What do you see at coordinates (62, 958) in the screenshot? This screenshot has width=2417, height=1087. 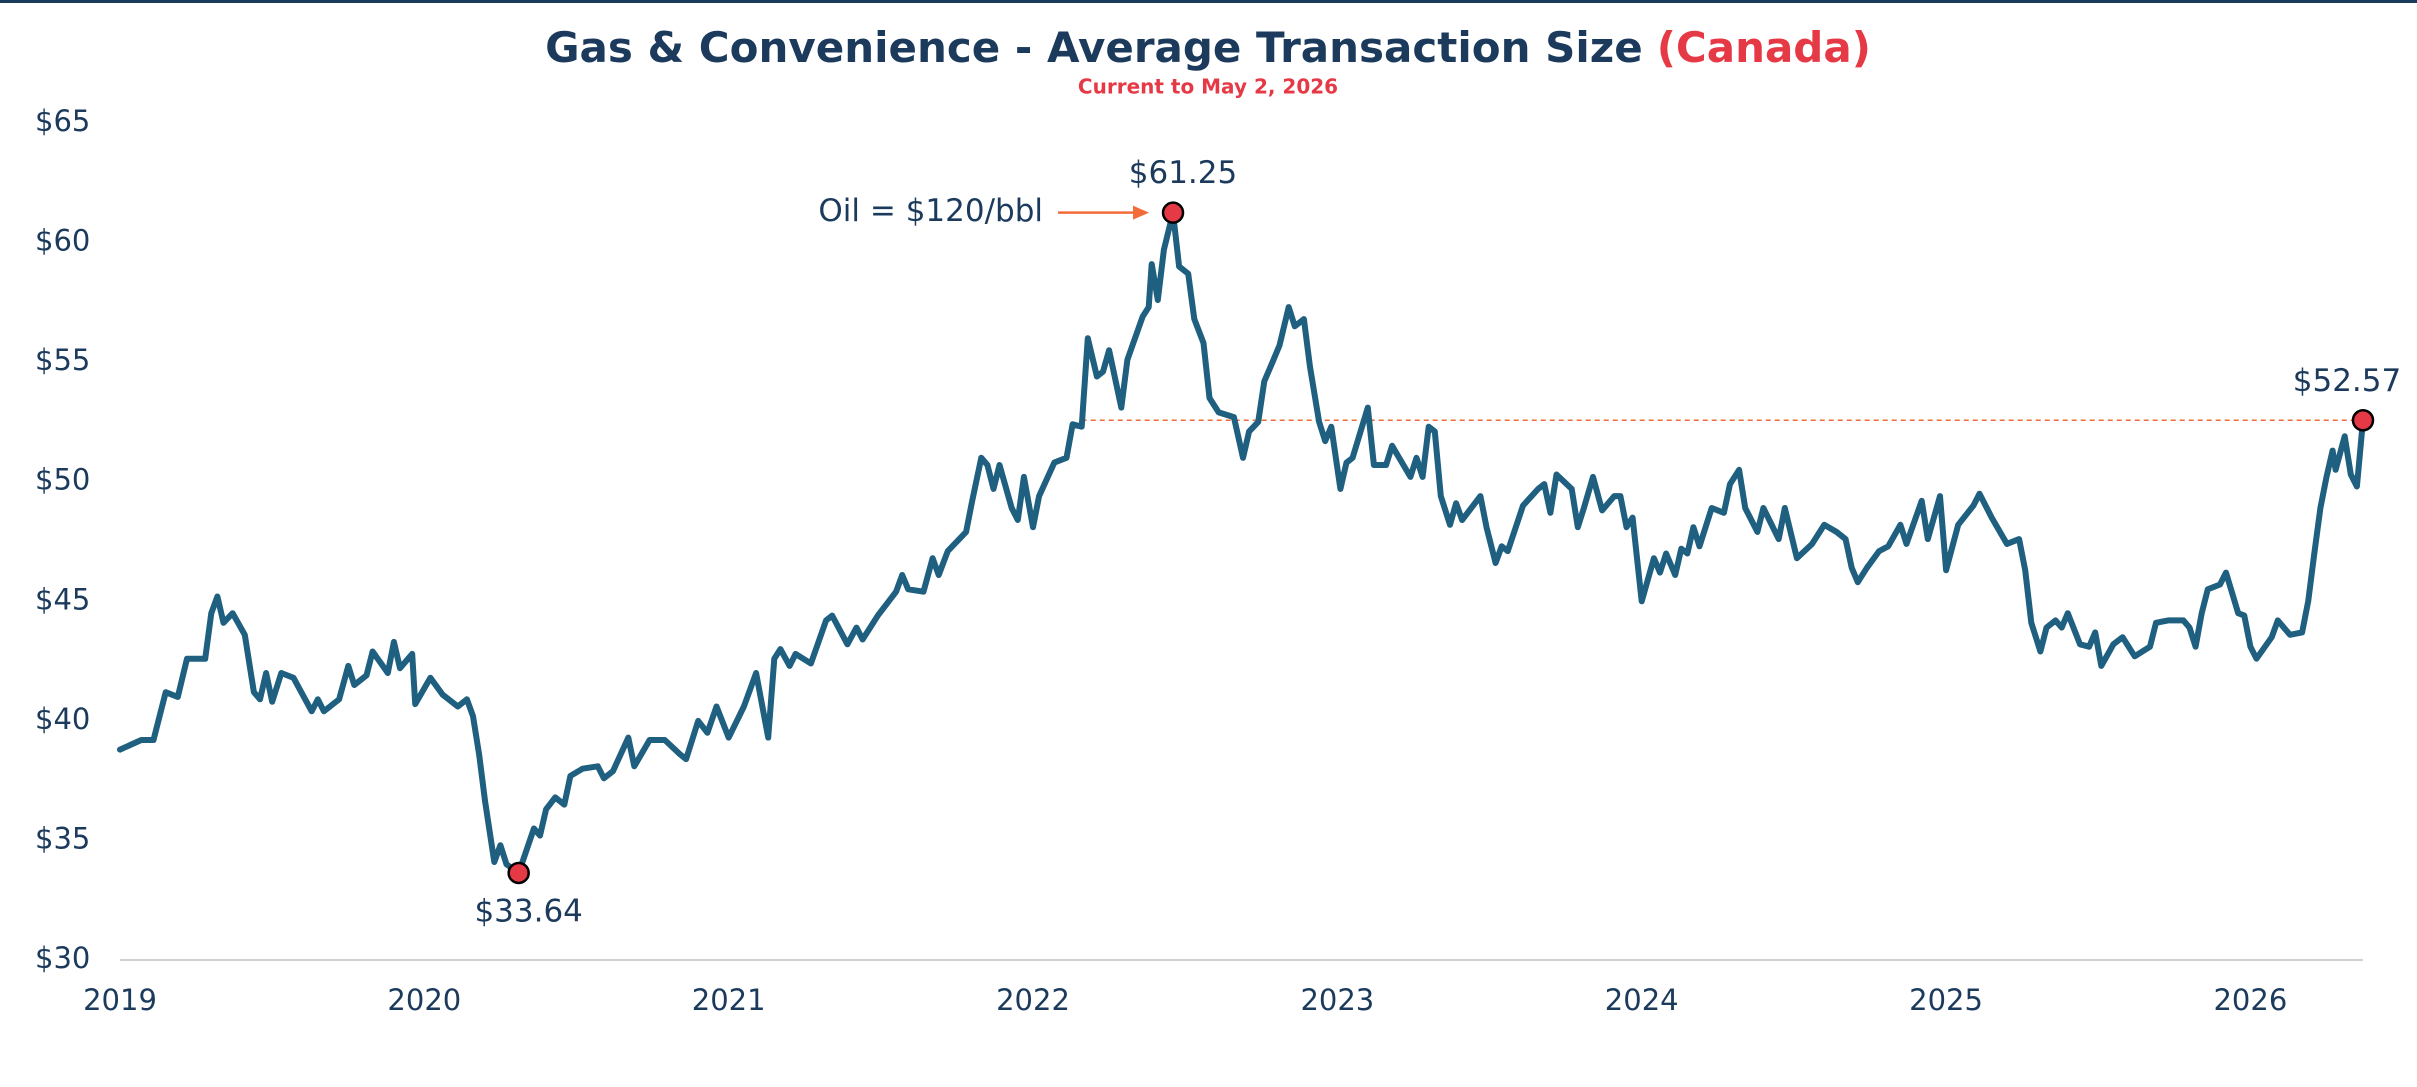 I see `y-tick-label: $30` at bounding box center [62, 958].